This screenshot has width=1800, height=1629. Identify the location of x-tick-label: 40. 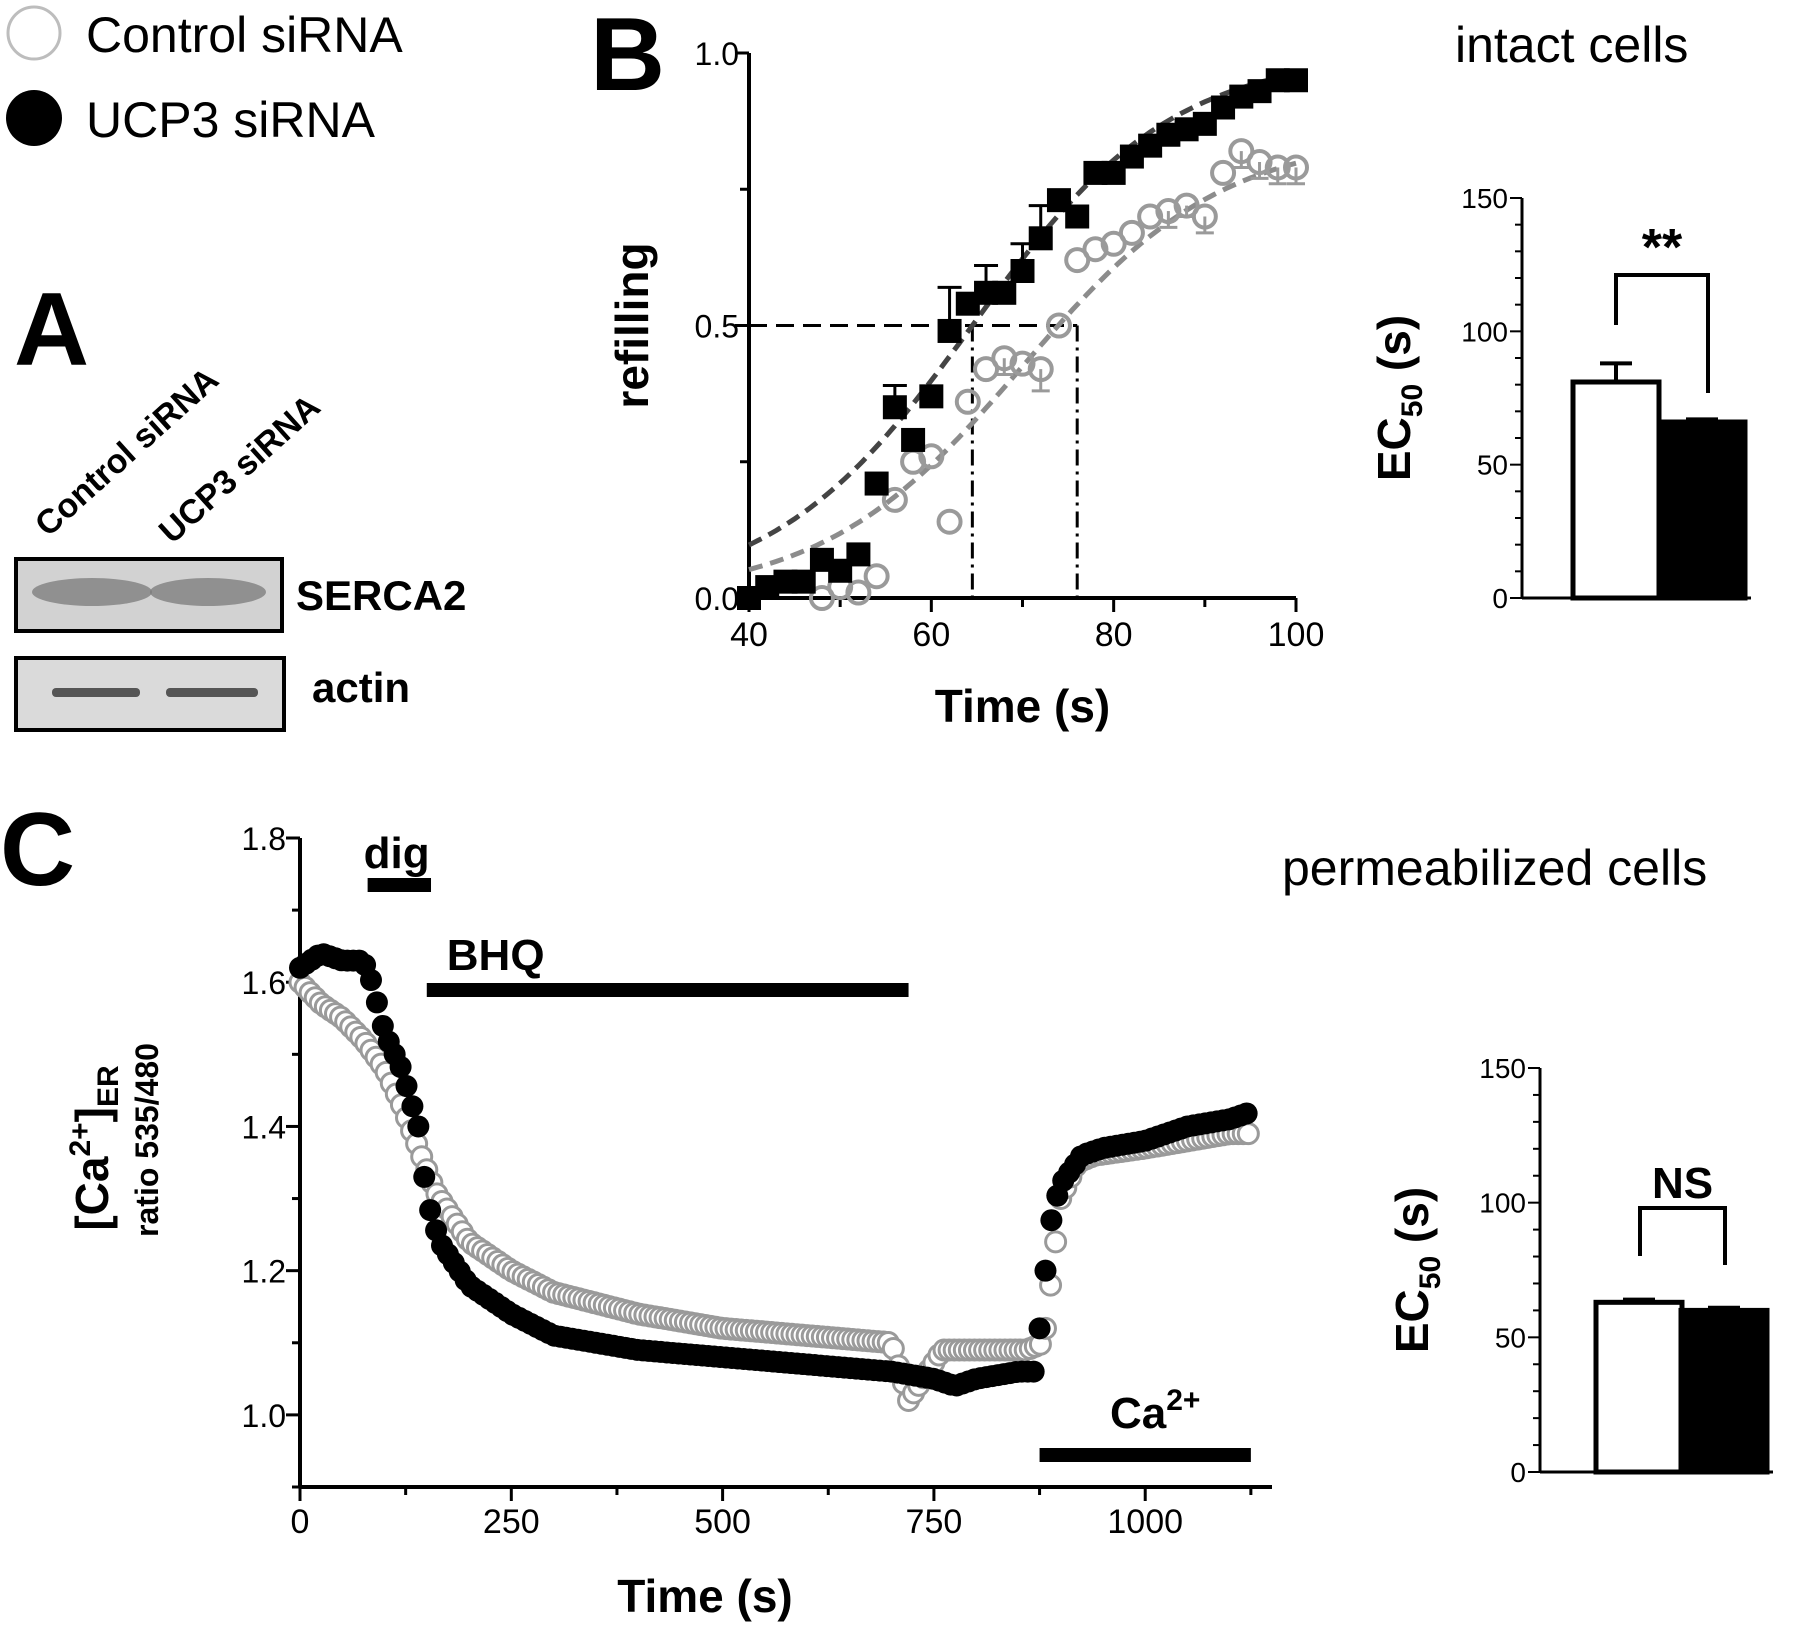
(749, 635).